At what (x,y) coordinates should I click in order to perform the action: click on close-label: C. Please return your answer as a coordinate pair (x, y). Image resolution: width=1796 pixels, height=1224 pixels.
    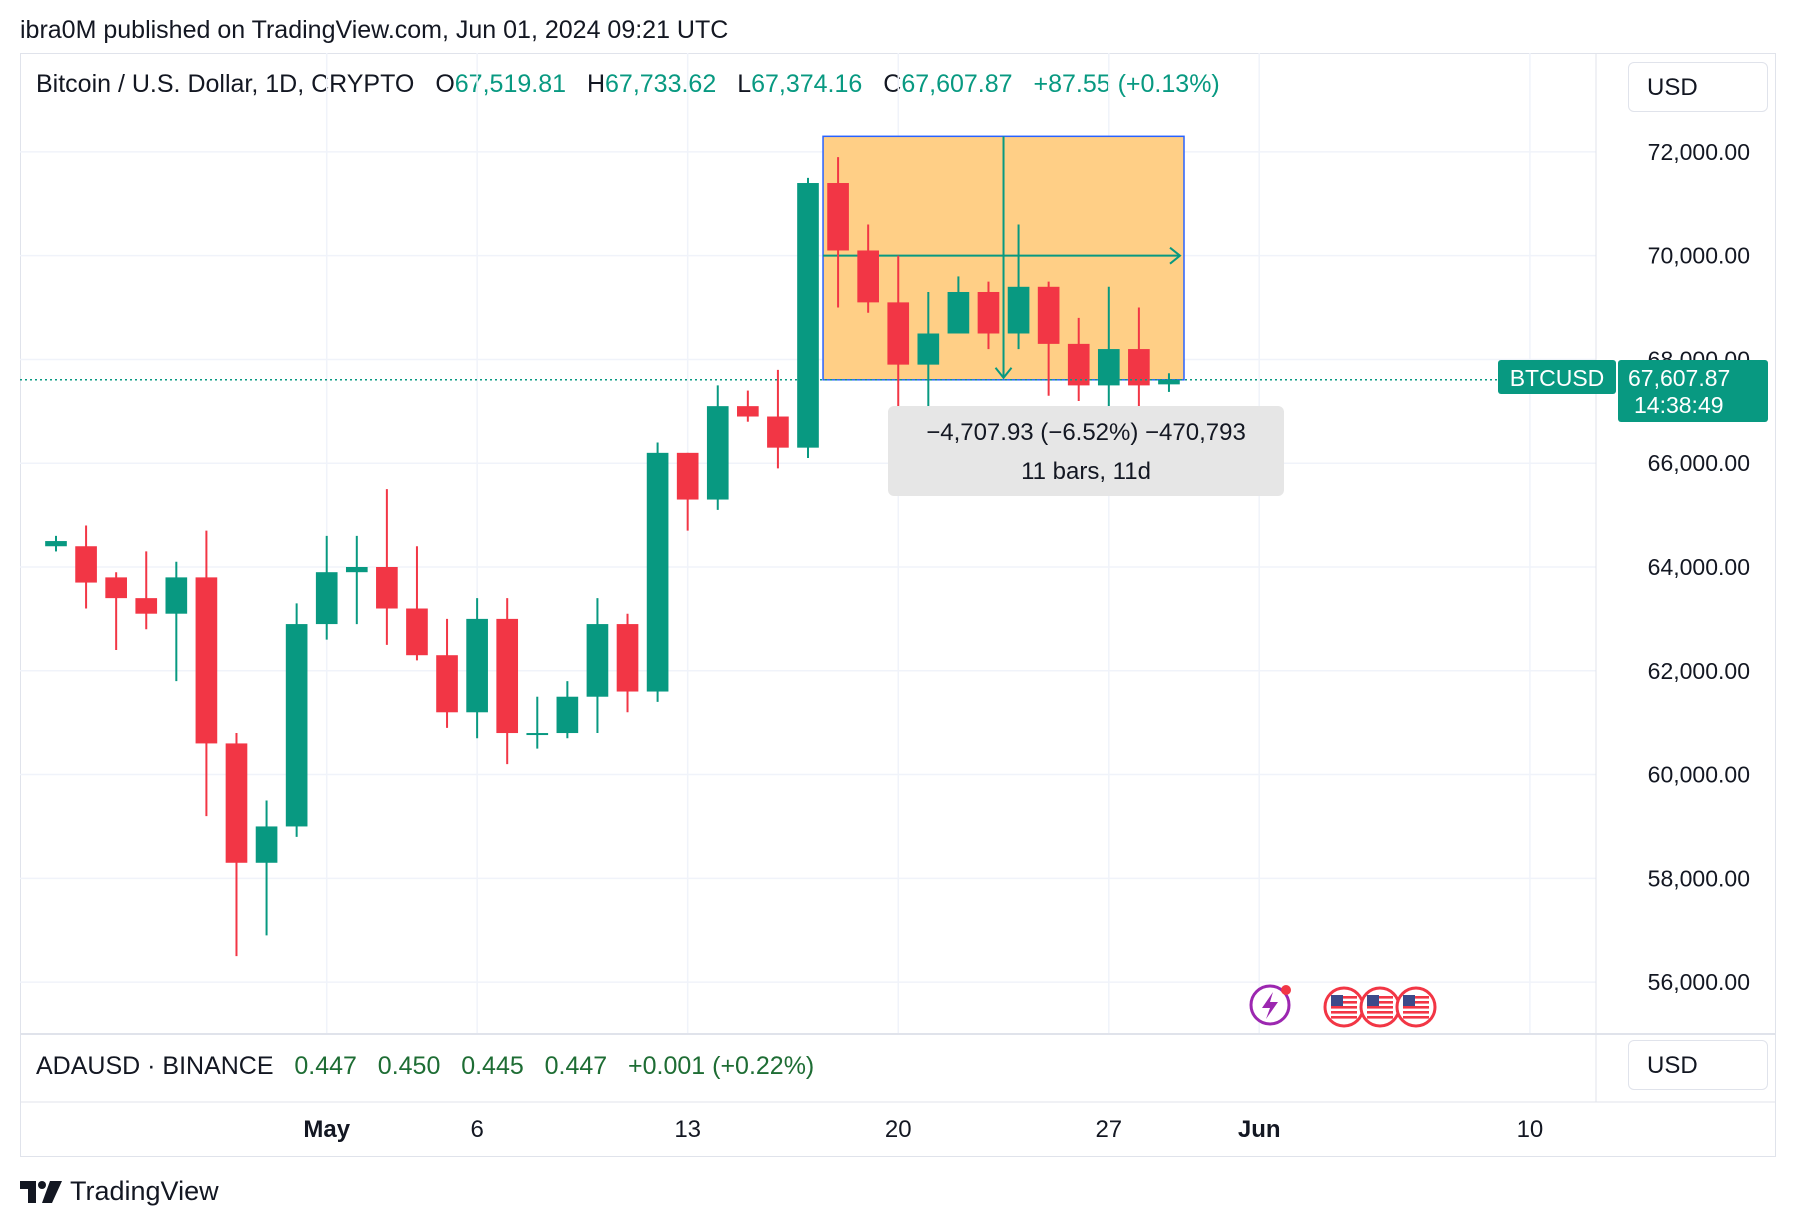
    Looking at the image, I should click on (892, 84).